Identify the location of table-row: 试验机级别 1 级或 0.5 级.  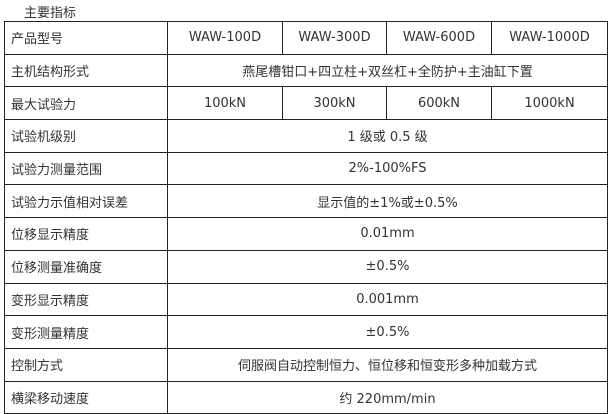
(306, 136).